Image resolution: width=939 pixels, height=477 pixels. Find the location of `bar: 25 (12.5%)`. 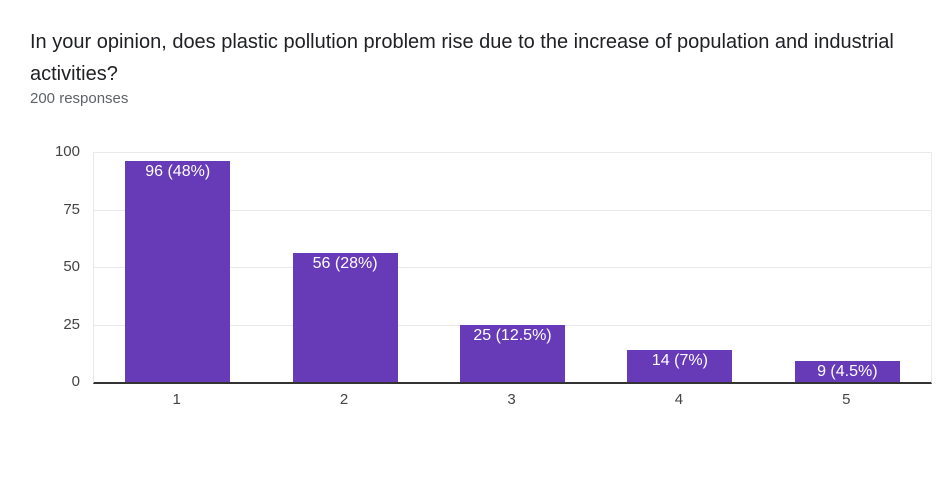

bar: 25 (12.5%) is located at coordinates (512, 353).